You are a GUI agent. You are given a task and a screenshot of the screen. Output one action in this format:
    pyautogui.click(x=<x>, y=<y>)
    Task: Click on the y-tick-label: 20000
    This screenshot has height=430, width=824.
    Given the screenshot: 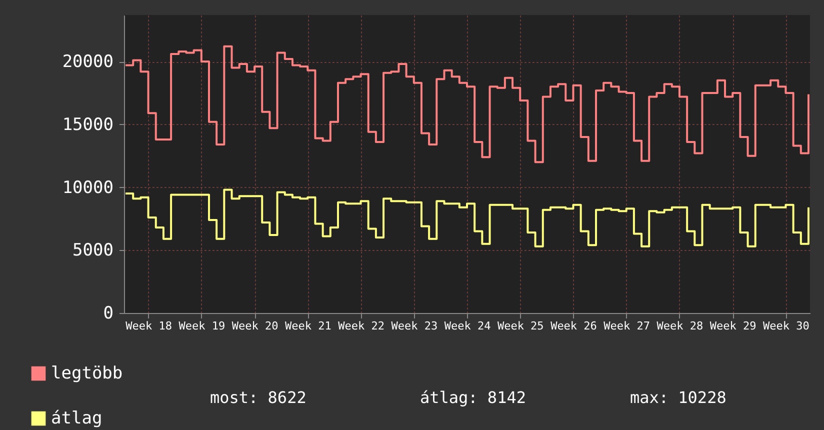 What is the action you would take?
    pyautogui.click(x=88, y=62)
    